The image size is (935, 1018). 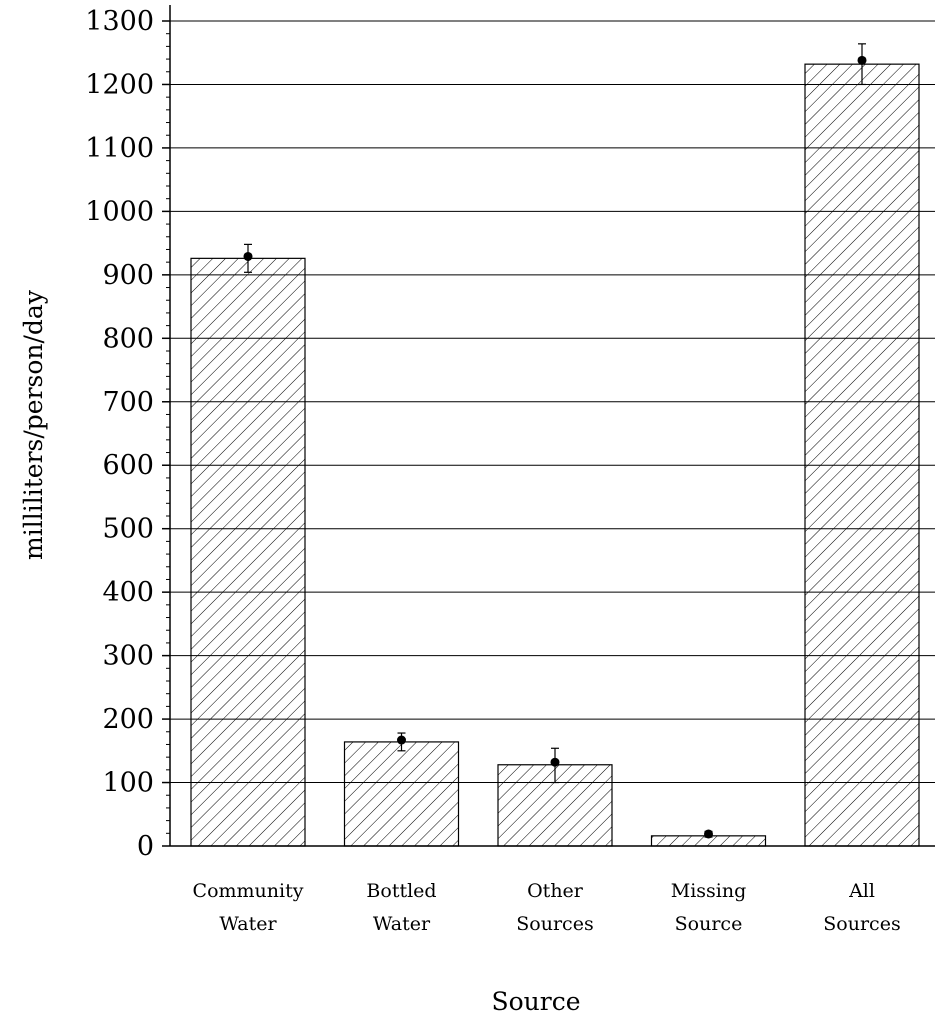 I want to click on y-tick-label: 1200, so click(x=119, y=84).